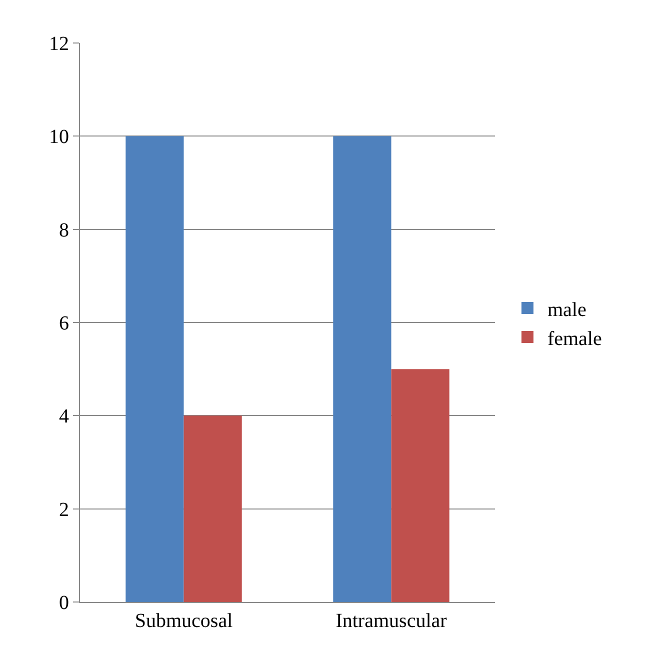 The image size is (659, 659). Describe the element at coordinates (64, 509) in the screenshot. I see `y-tick-label: 2` at that location.